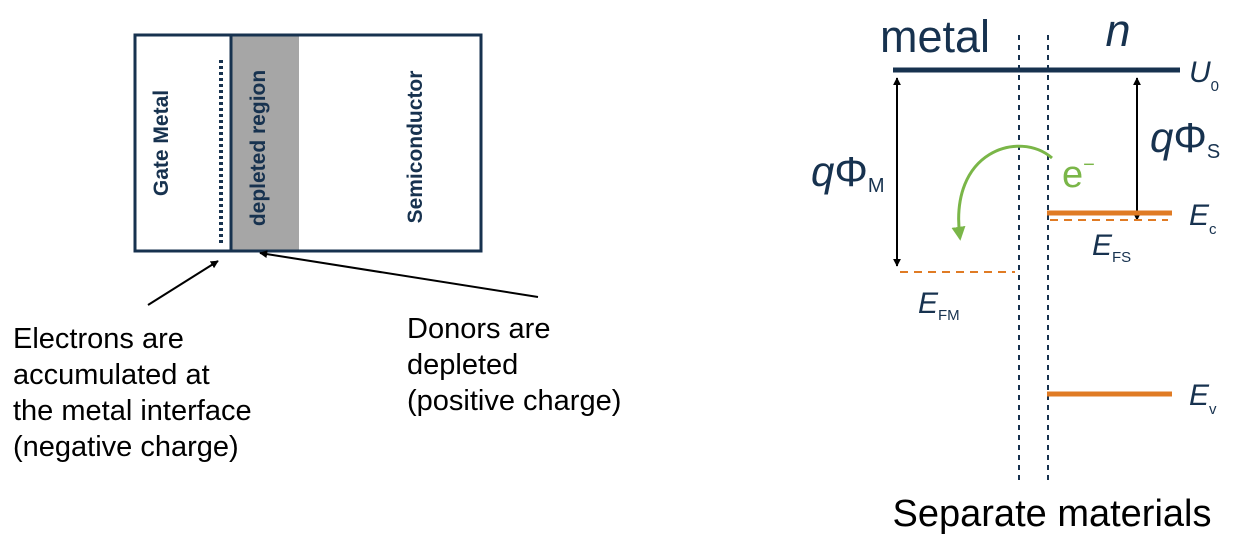 Image resolution: width=1254 pixels, height=538 pixels. Describe the element at coordinates (1185, 138) in the screenshot. I see `semiconductor-work-function-label: qΦS` at that location.